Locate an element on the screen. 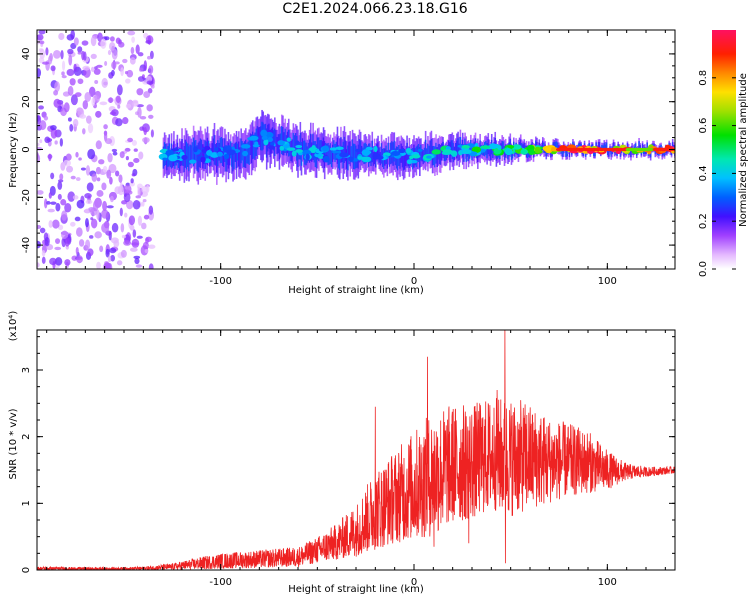  top-x-tick-label: 0 is located at coordinates (414, 281).